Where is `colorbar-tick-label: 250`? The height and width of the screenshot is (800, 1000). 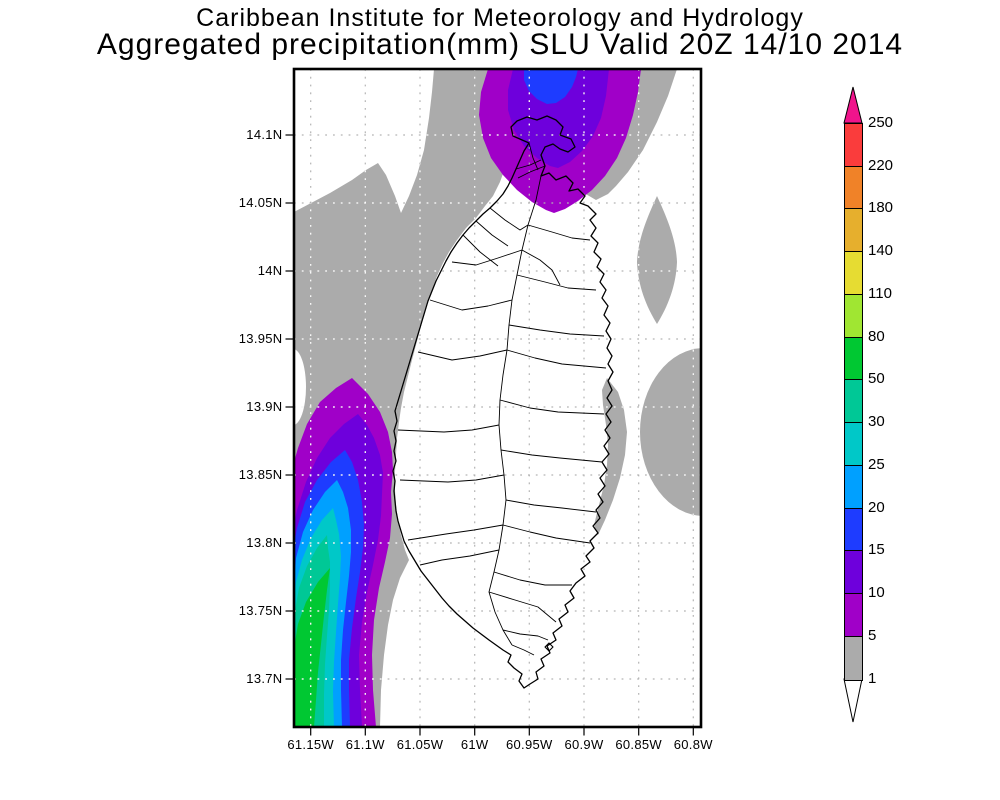 colorbar-tick-label: 250 is located at coordinates (881, 122).